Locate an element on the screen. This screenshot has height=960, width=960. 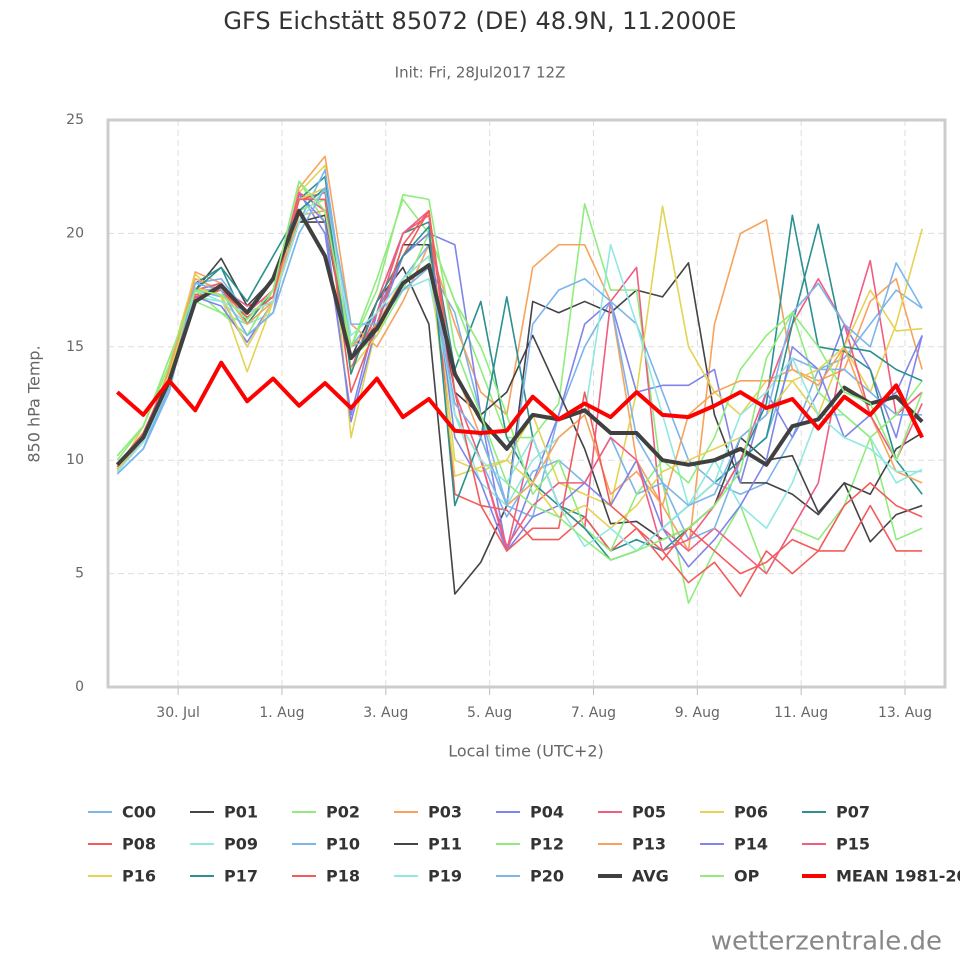
legend-label: P20 is located at coordinates (547, 876).